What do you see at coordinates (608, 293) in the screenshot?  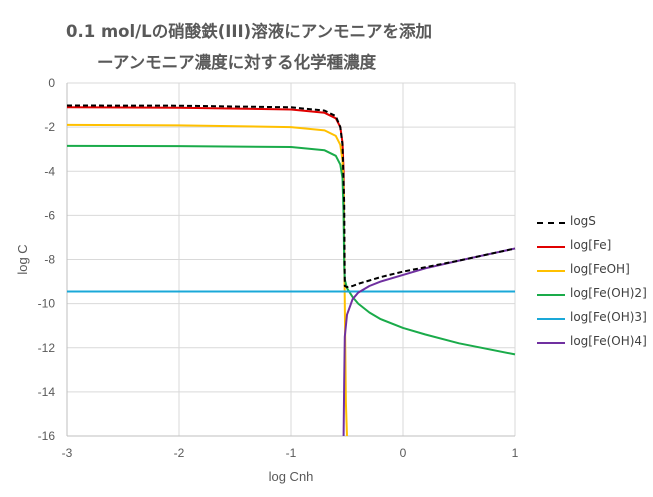 I see `legend-label: log[Fe(OH)2]` at bounding box center [608, 293].